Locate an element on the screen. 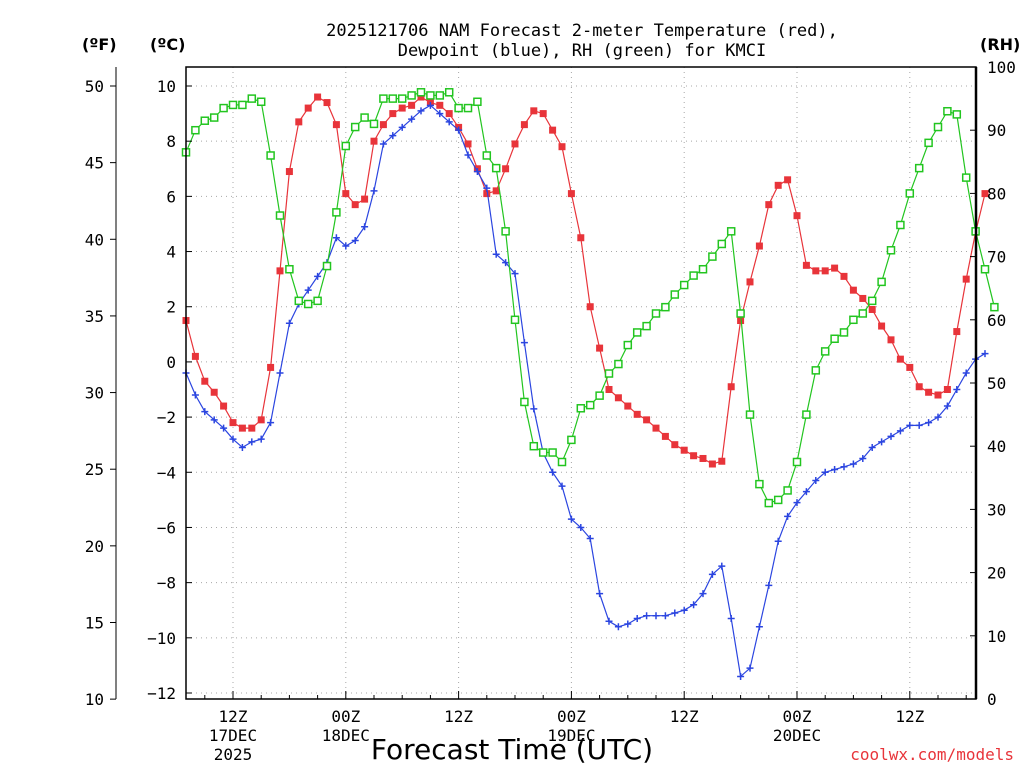 This screenshot has width=1024, height=768. rh-tick-label: 60 is located at coordinates (996, 320).